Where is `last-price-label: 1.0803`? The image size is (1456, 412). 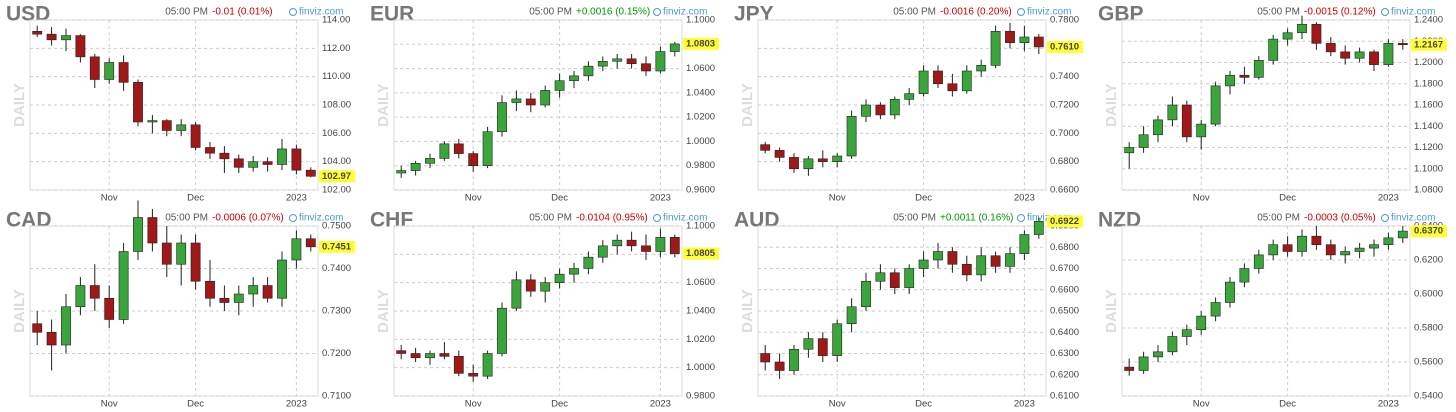
last-price-label: 1.0803 is located at coordinates (700, 43).